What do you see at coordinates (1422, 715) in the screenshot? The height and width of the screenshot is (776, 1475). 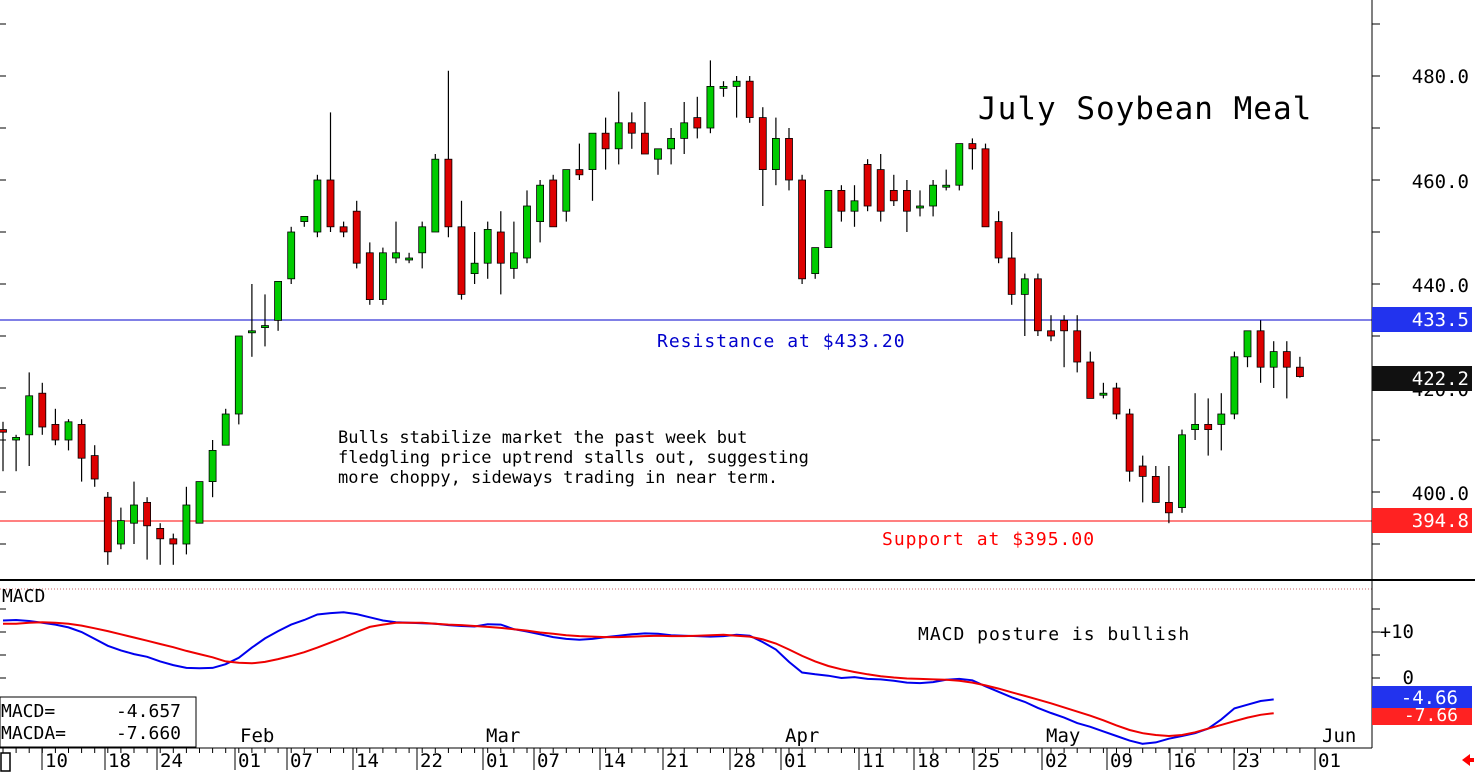 I see `macda-badge` at bounding box center [1422, 715].